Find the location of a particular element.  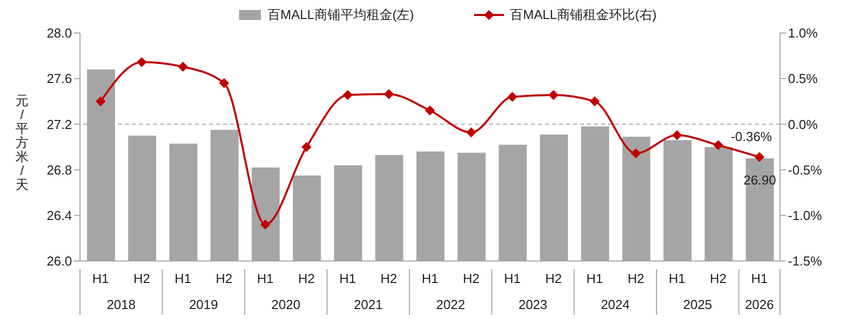

data-label: -0.36% is located at coordinates (751, 136).